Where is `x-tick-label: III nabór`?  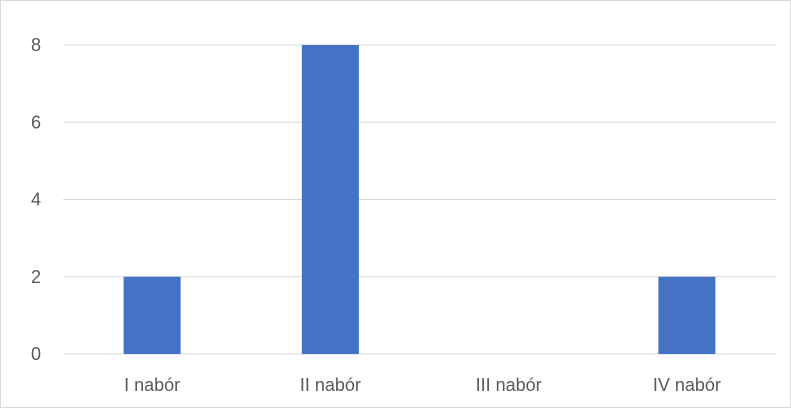 x-tick-label: III nabór is located at coordinates (509, 385).